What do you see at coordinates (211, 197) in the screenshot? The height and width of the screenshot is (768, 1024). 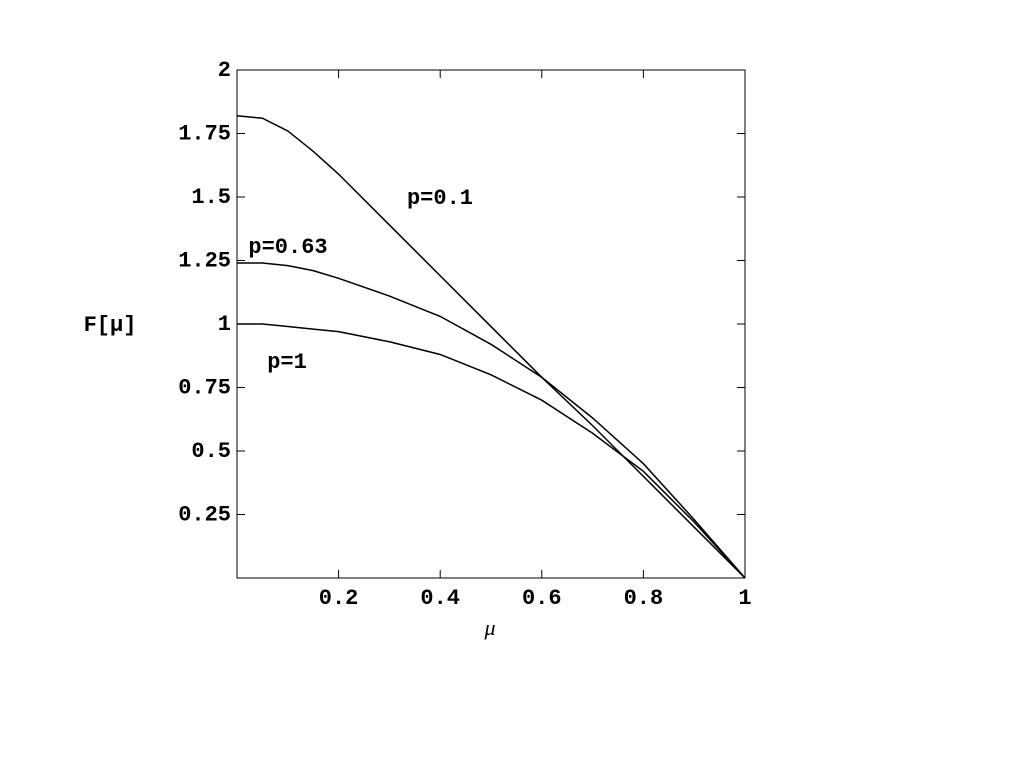 I see `y-tick-label: 1.5` at bounding box center [211, 197].